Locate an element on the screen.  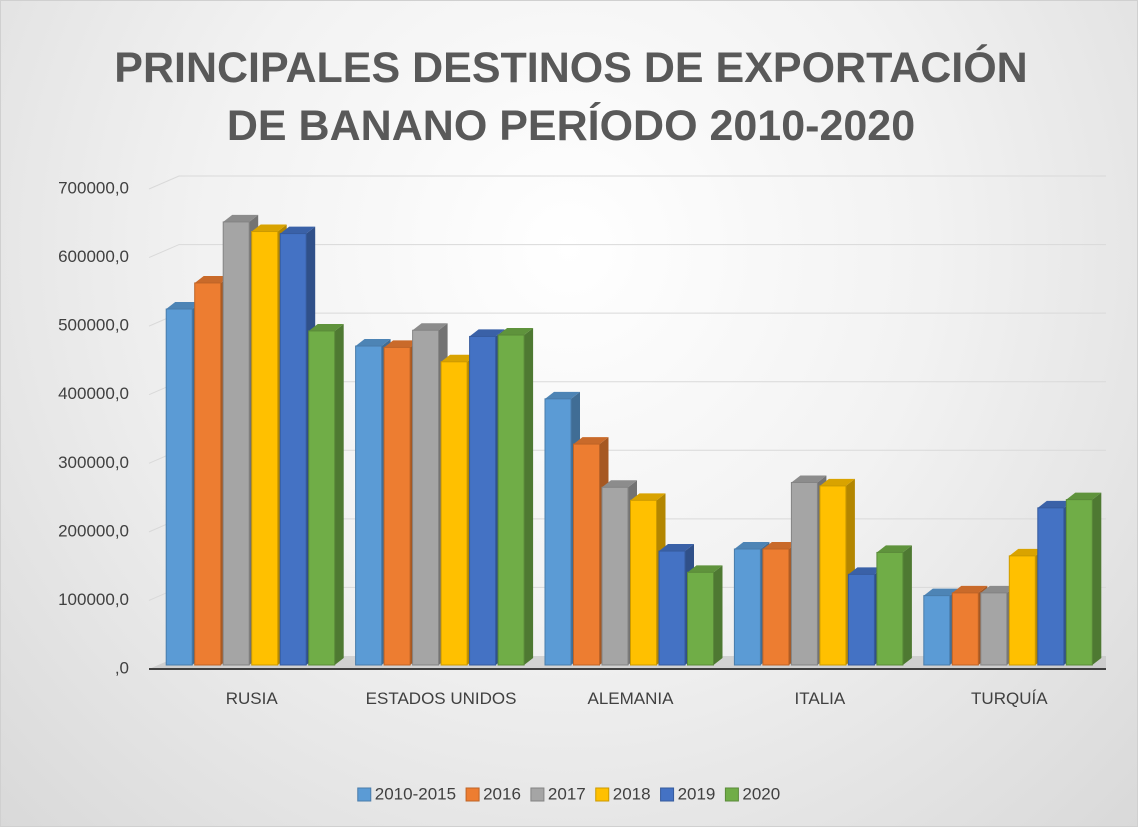
y-tick-label: 400000,0 is located at coordinates (93, 393).